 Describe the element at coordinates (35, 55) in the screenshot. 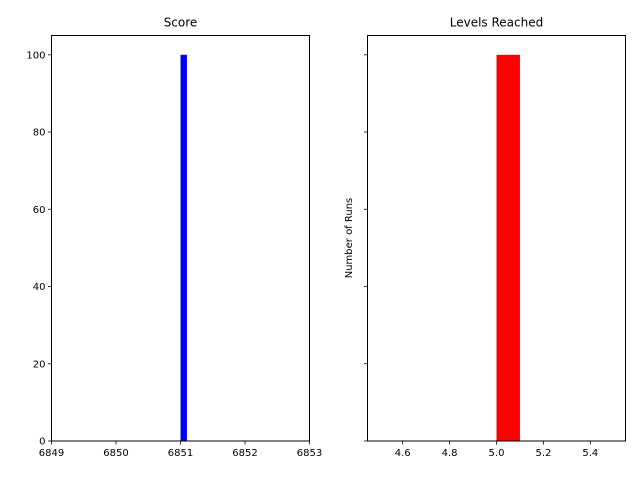

I see `score-y-tick-label-5: 100` at that location.